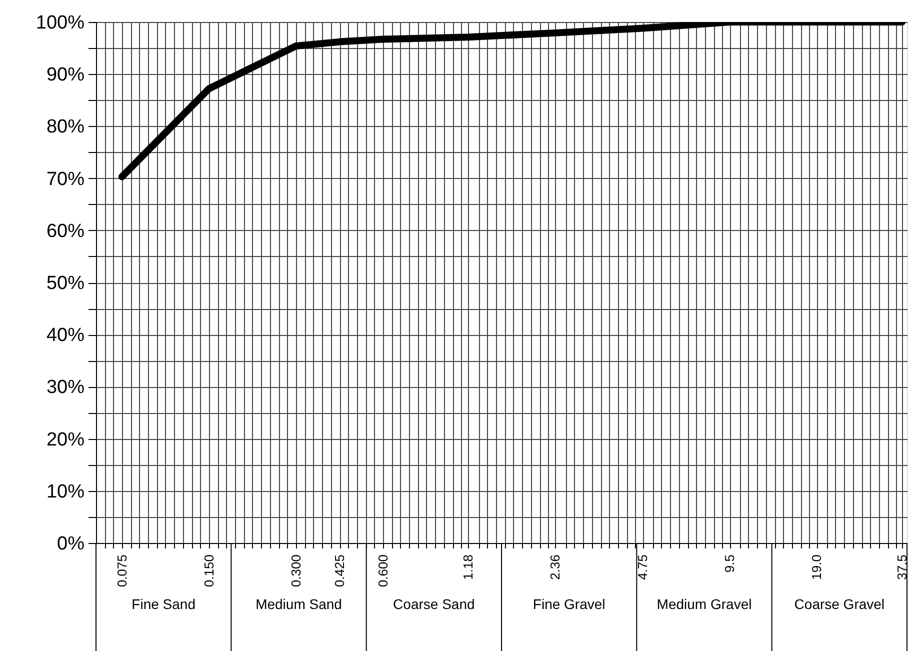 This screenshot has width=911, height=651. I want to click on text: Coarse Sand, so click(434, 604).